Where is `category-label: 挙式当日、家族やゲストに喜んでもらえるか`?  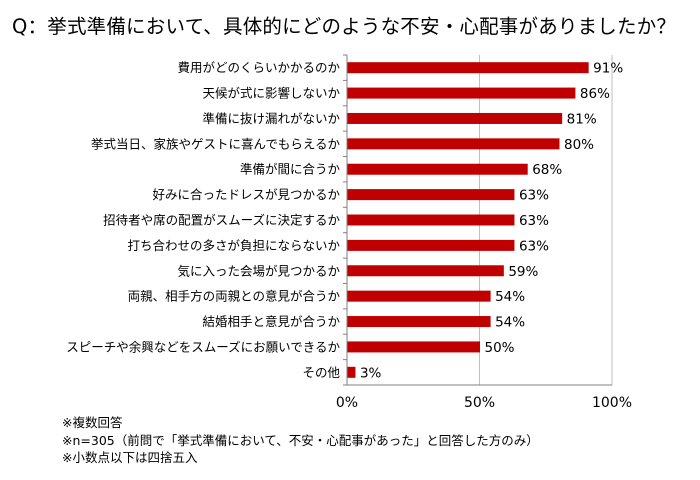
category-label: 挙式当日、家族やゲストに喜んでもらえるか is located at coordinates (216, 143).